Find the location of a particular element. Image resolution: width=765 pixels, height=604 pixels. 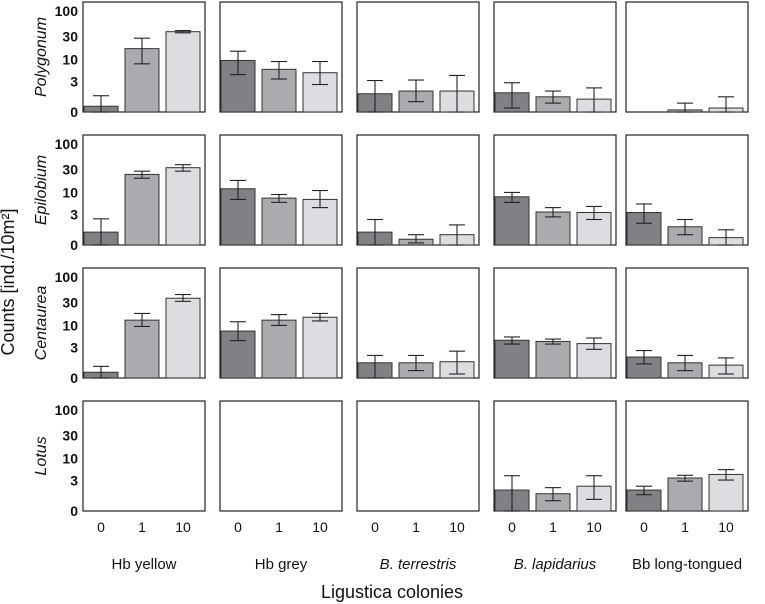

column-label: Hb yellow is located at coordinates (143, 564).